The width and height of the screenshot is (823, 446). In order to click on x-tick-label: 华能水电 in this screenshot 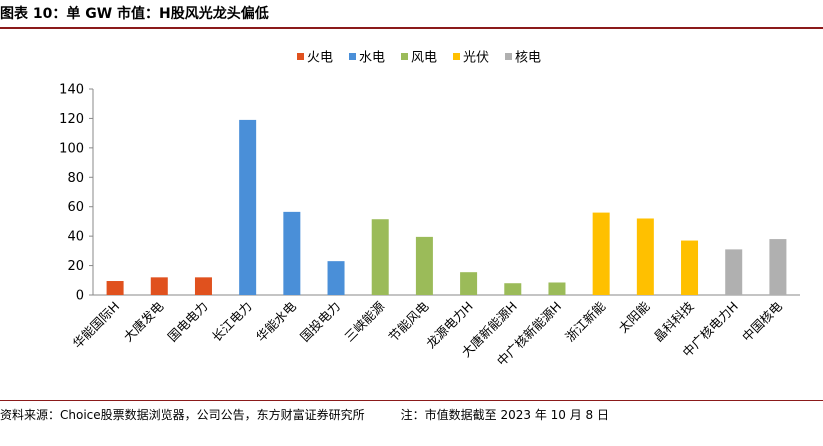, I will do `click(276, 321)`.